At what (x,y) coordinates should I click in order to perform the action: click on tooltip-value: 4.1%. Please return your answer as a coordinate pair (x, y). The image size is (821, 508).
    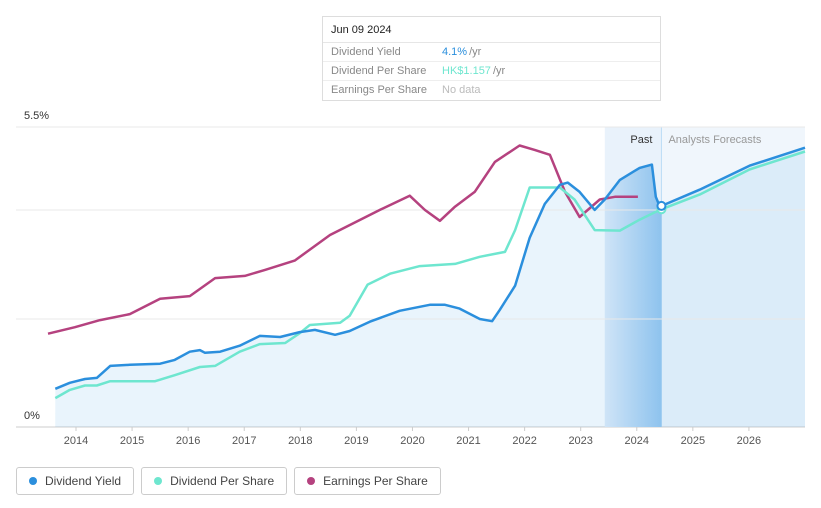
    Looking at the image, I should click on (455, 52).